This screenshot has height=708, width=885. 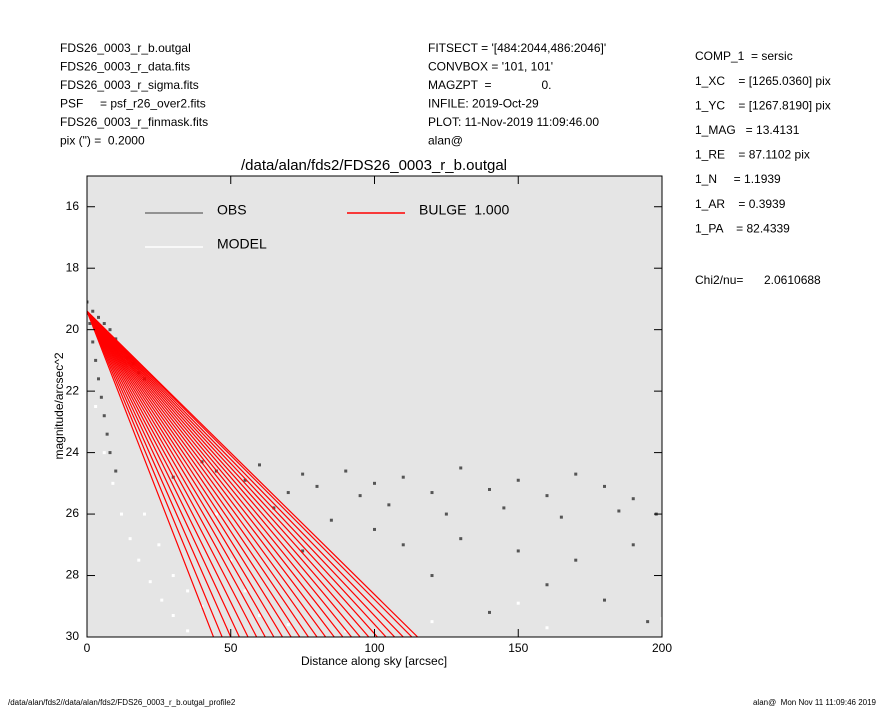 I want to click on chi2-value: 2.0610688, so click(x=792, y=280).